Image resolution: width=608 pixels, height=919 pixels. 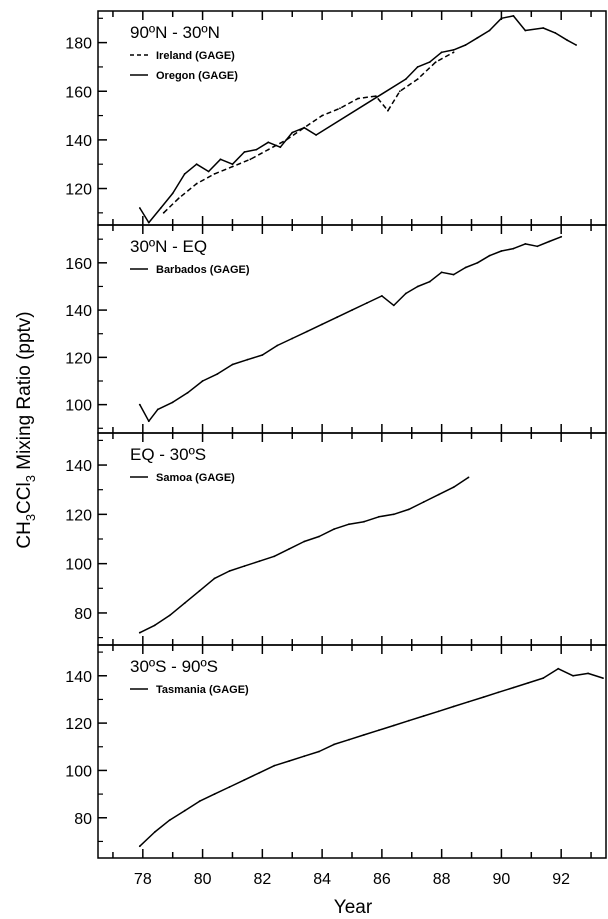 What do you see at coordinates (143, 879) in the screenshot?
I see `x-tick-label: 78` at bounding box center [143, 879].